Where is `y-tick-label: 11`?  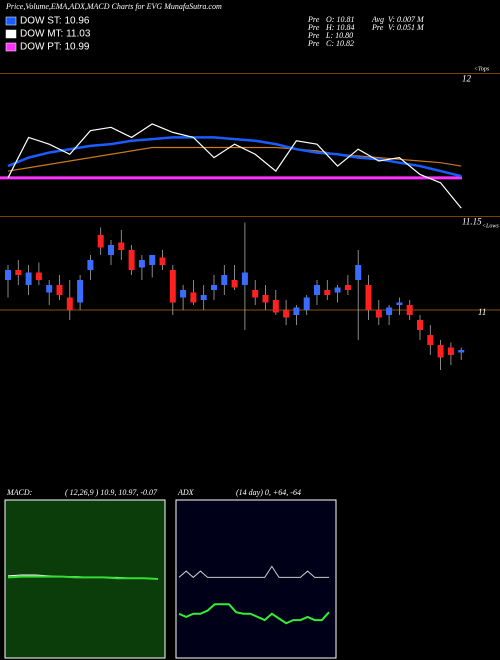
y-tick-label: 11 is located at coordinates (482, 312).